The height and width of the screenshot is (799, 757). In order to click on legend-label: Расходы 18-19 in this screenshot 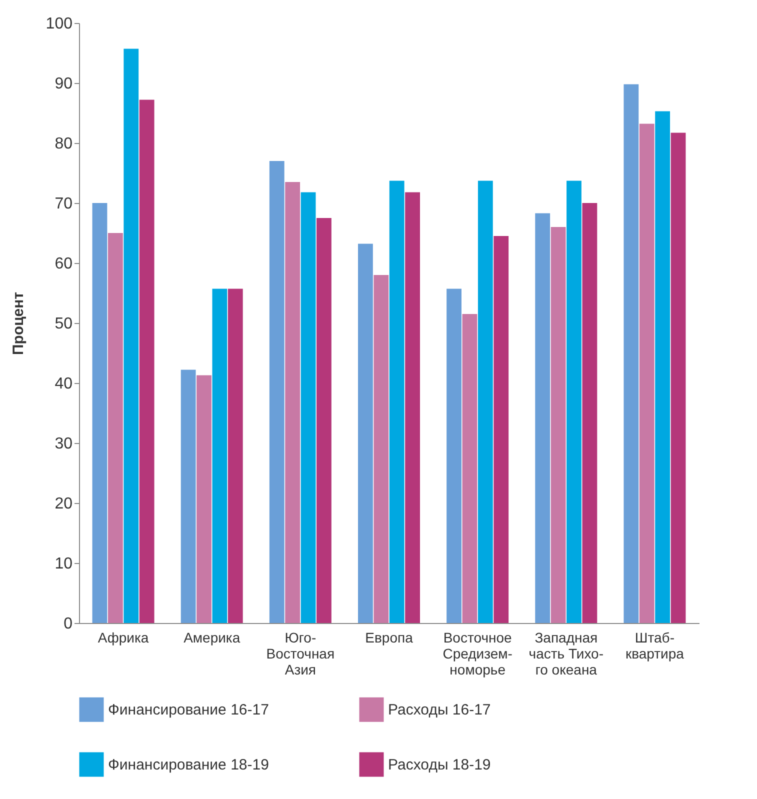, I will do `click(439, 765)`.